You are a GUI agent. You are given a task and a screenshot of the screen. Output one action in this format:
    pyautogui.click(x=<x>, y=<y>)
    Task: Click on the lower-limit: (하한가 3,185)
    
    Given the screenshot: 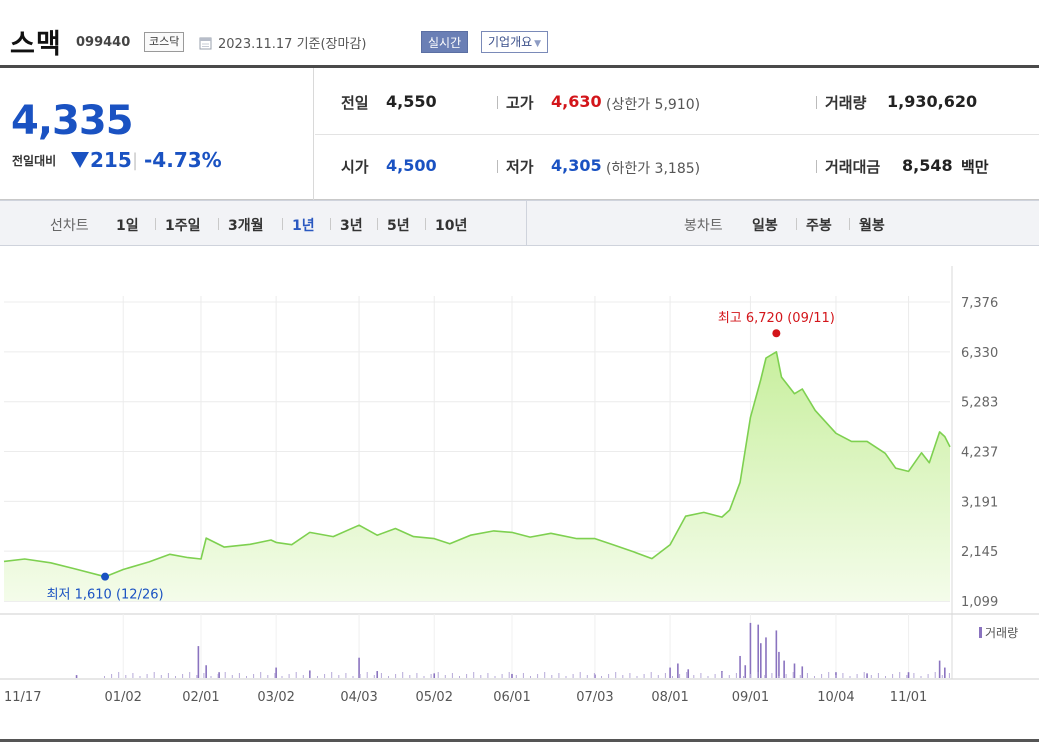 What is the action you would take?
    pyautogui.click(x=653, y=169)
    